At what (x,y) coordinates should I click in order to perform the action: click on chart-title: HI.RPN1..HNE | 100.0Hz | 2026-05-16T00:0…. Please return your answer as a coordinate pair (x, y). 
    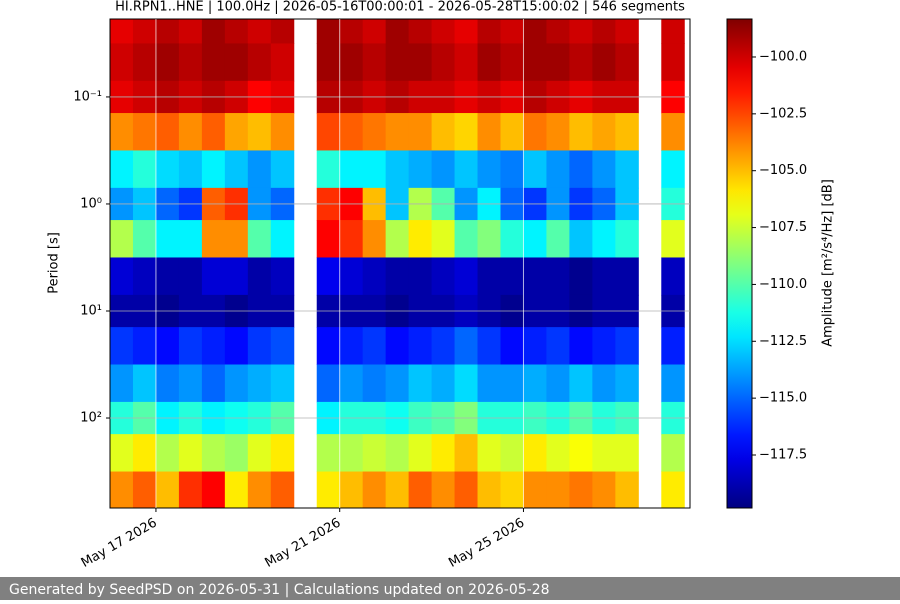
    Looking at the image, I should click on (400, 7).